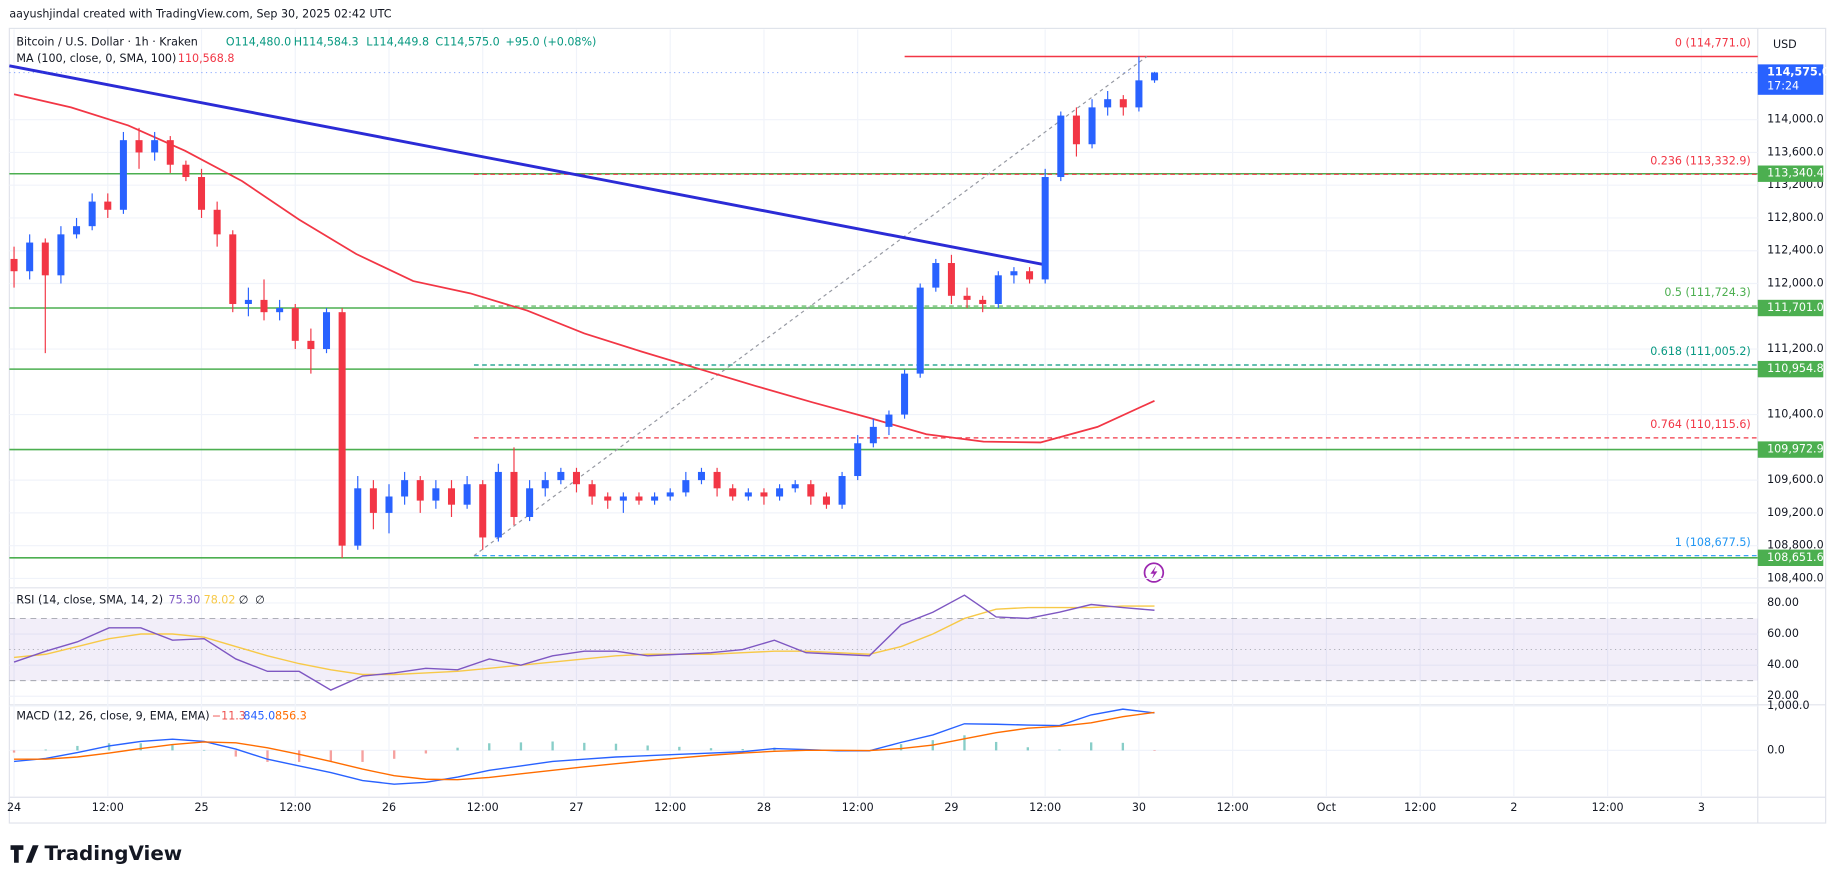 The image size is (1835, 883). Describe the element at coordinates (1783, 695) in the screenshot. I see `y-tick-label: 20.00` at that location.